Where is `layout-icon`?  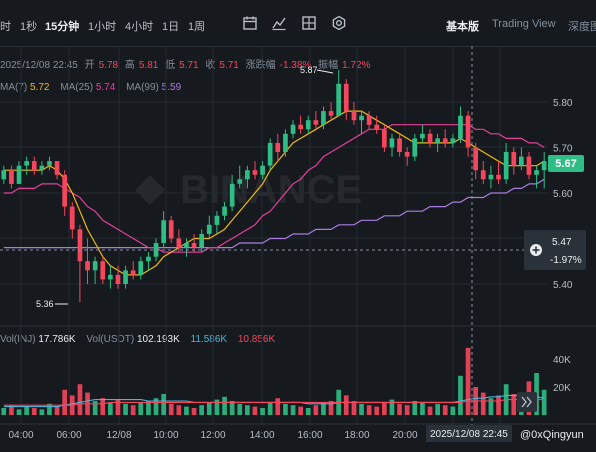
layout-icon is located at coordinates (309, 23).